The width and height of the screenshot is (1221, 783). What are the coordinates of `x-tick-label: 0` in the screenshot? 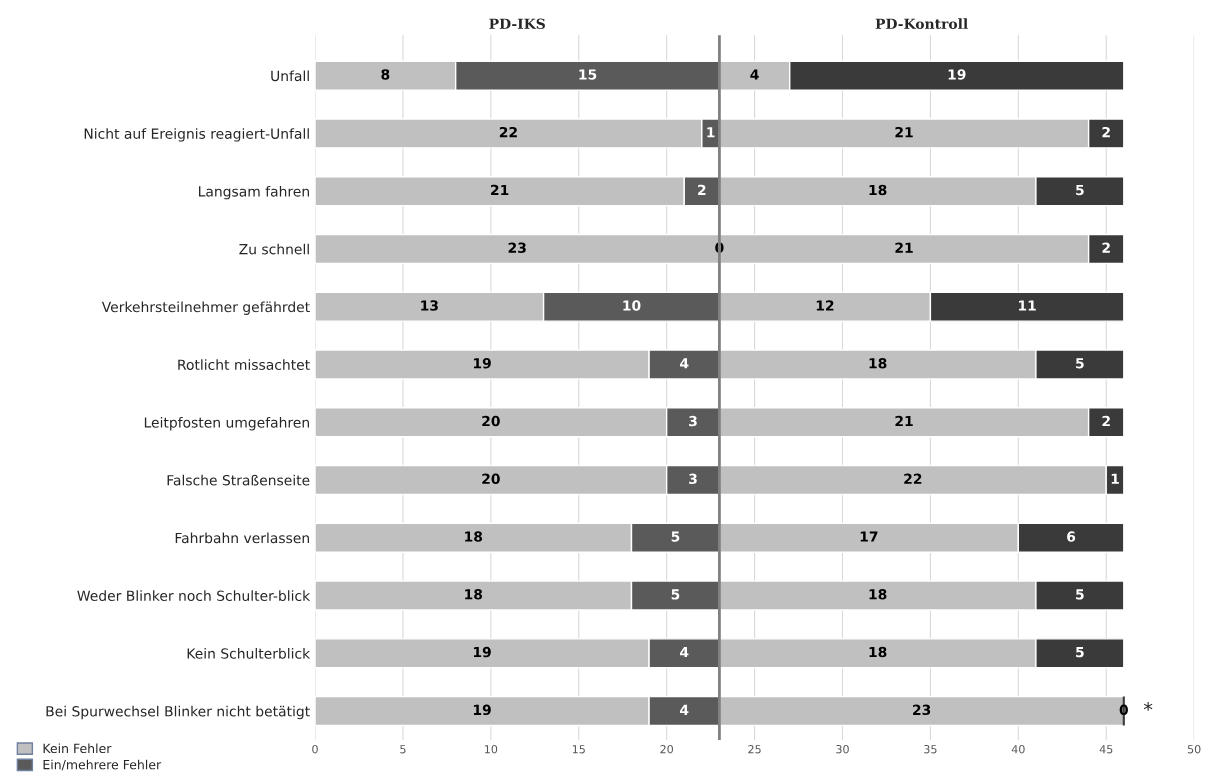 It's located at (315, 749).